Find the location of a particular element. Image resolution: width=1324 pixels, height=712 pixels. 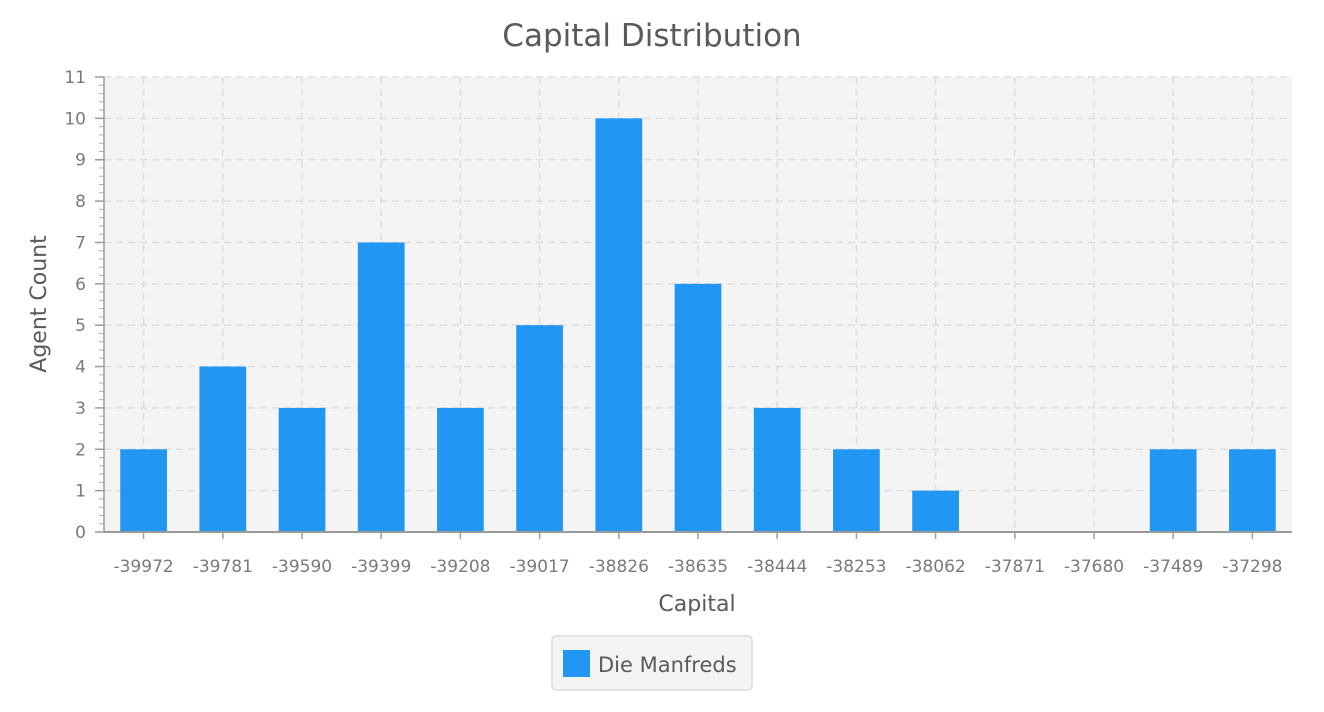

x-tick-label: -37680 is located at coordinates (1094, 567).